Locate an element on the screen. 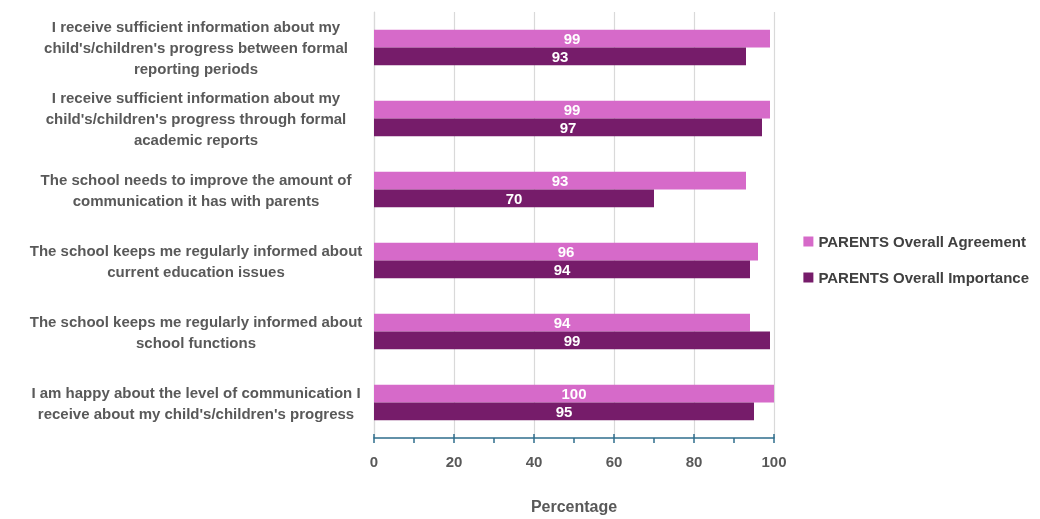  y-tick-label: I receive sufficient information about my child's/children's progress through formal academic reports is located at coordinates (196, 118).